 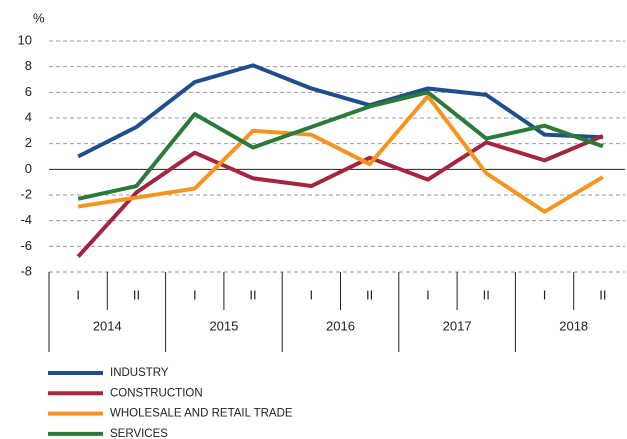 What do you see at coordinates (107, 325) in the screenshot?
I see `group-label: 2014` at bounding box center [107, 325].